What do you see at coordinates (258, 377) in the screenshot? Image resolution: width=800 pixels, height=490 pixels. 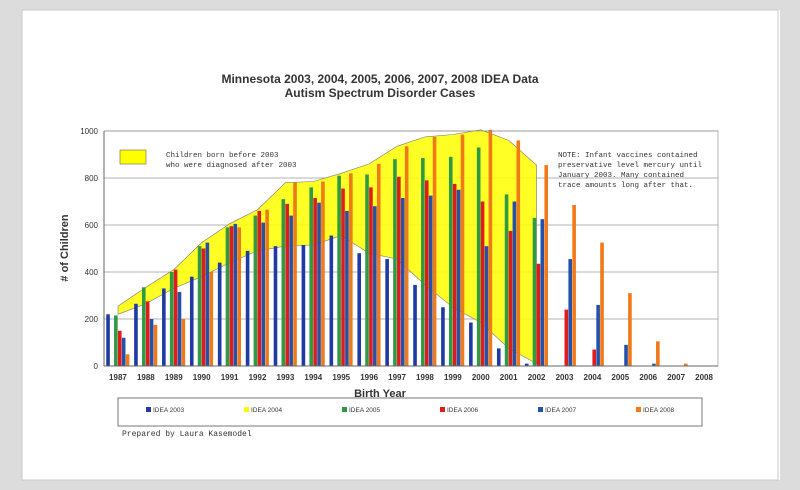 I see `x-tick-label: 1992` at bounding box center [258, 377].